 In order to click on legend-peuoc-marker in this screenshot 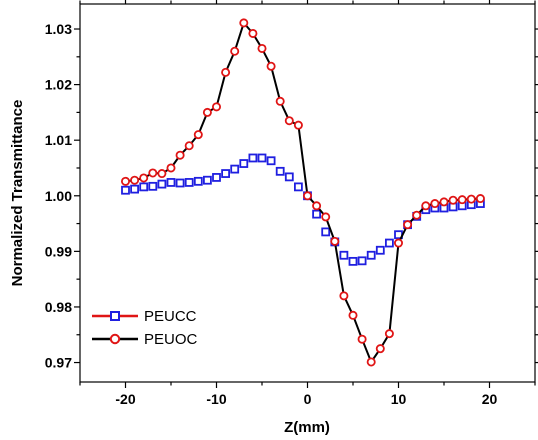, I will do `click(115, 339)`.